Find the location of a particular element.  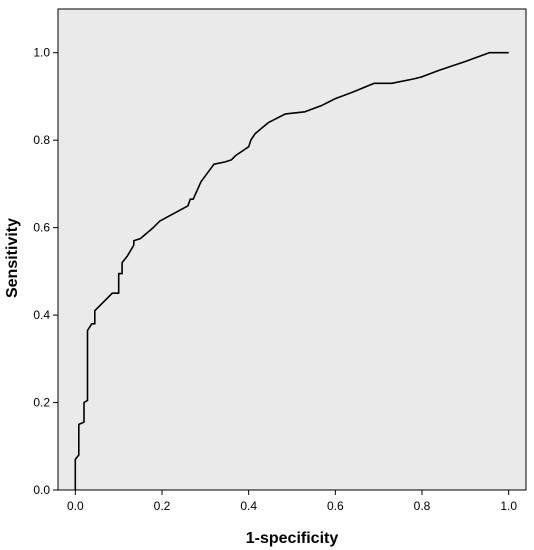

y-axis-title: Sensitivity is located at coordinates (12, 258).